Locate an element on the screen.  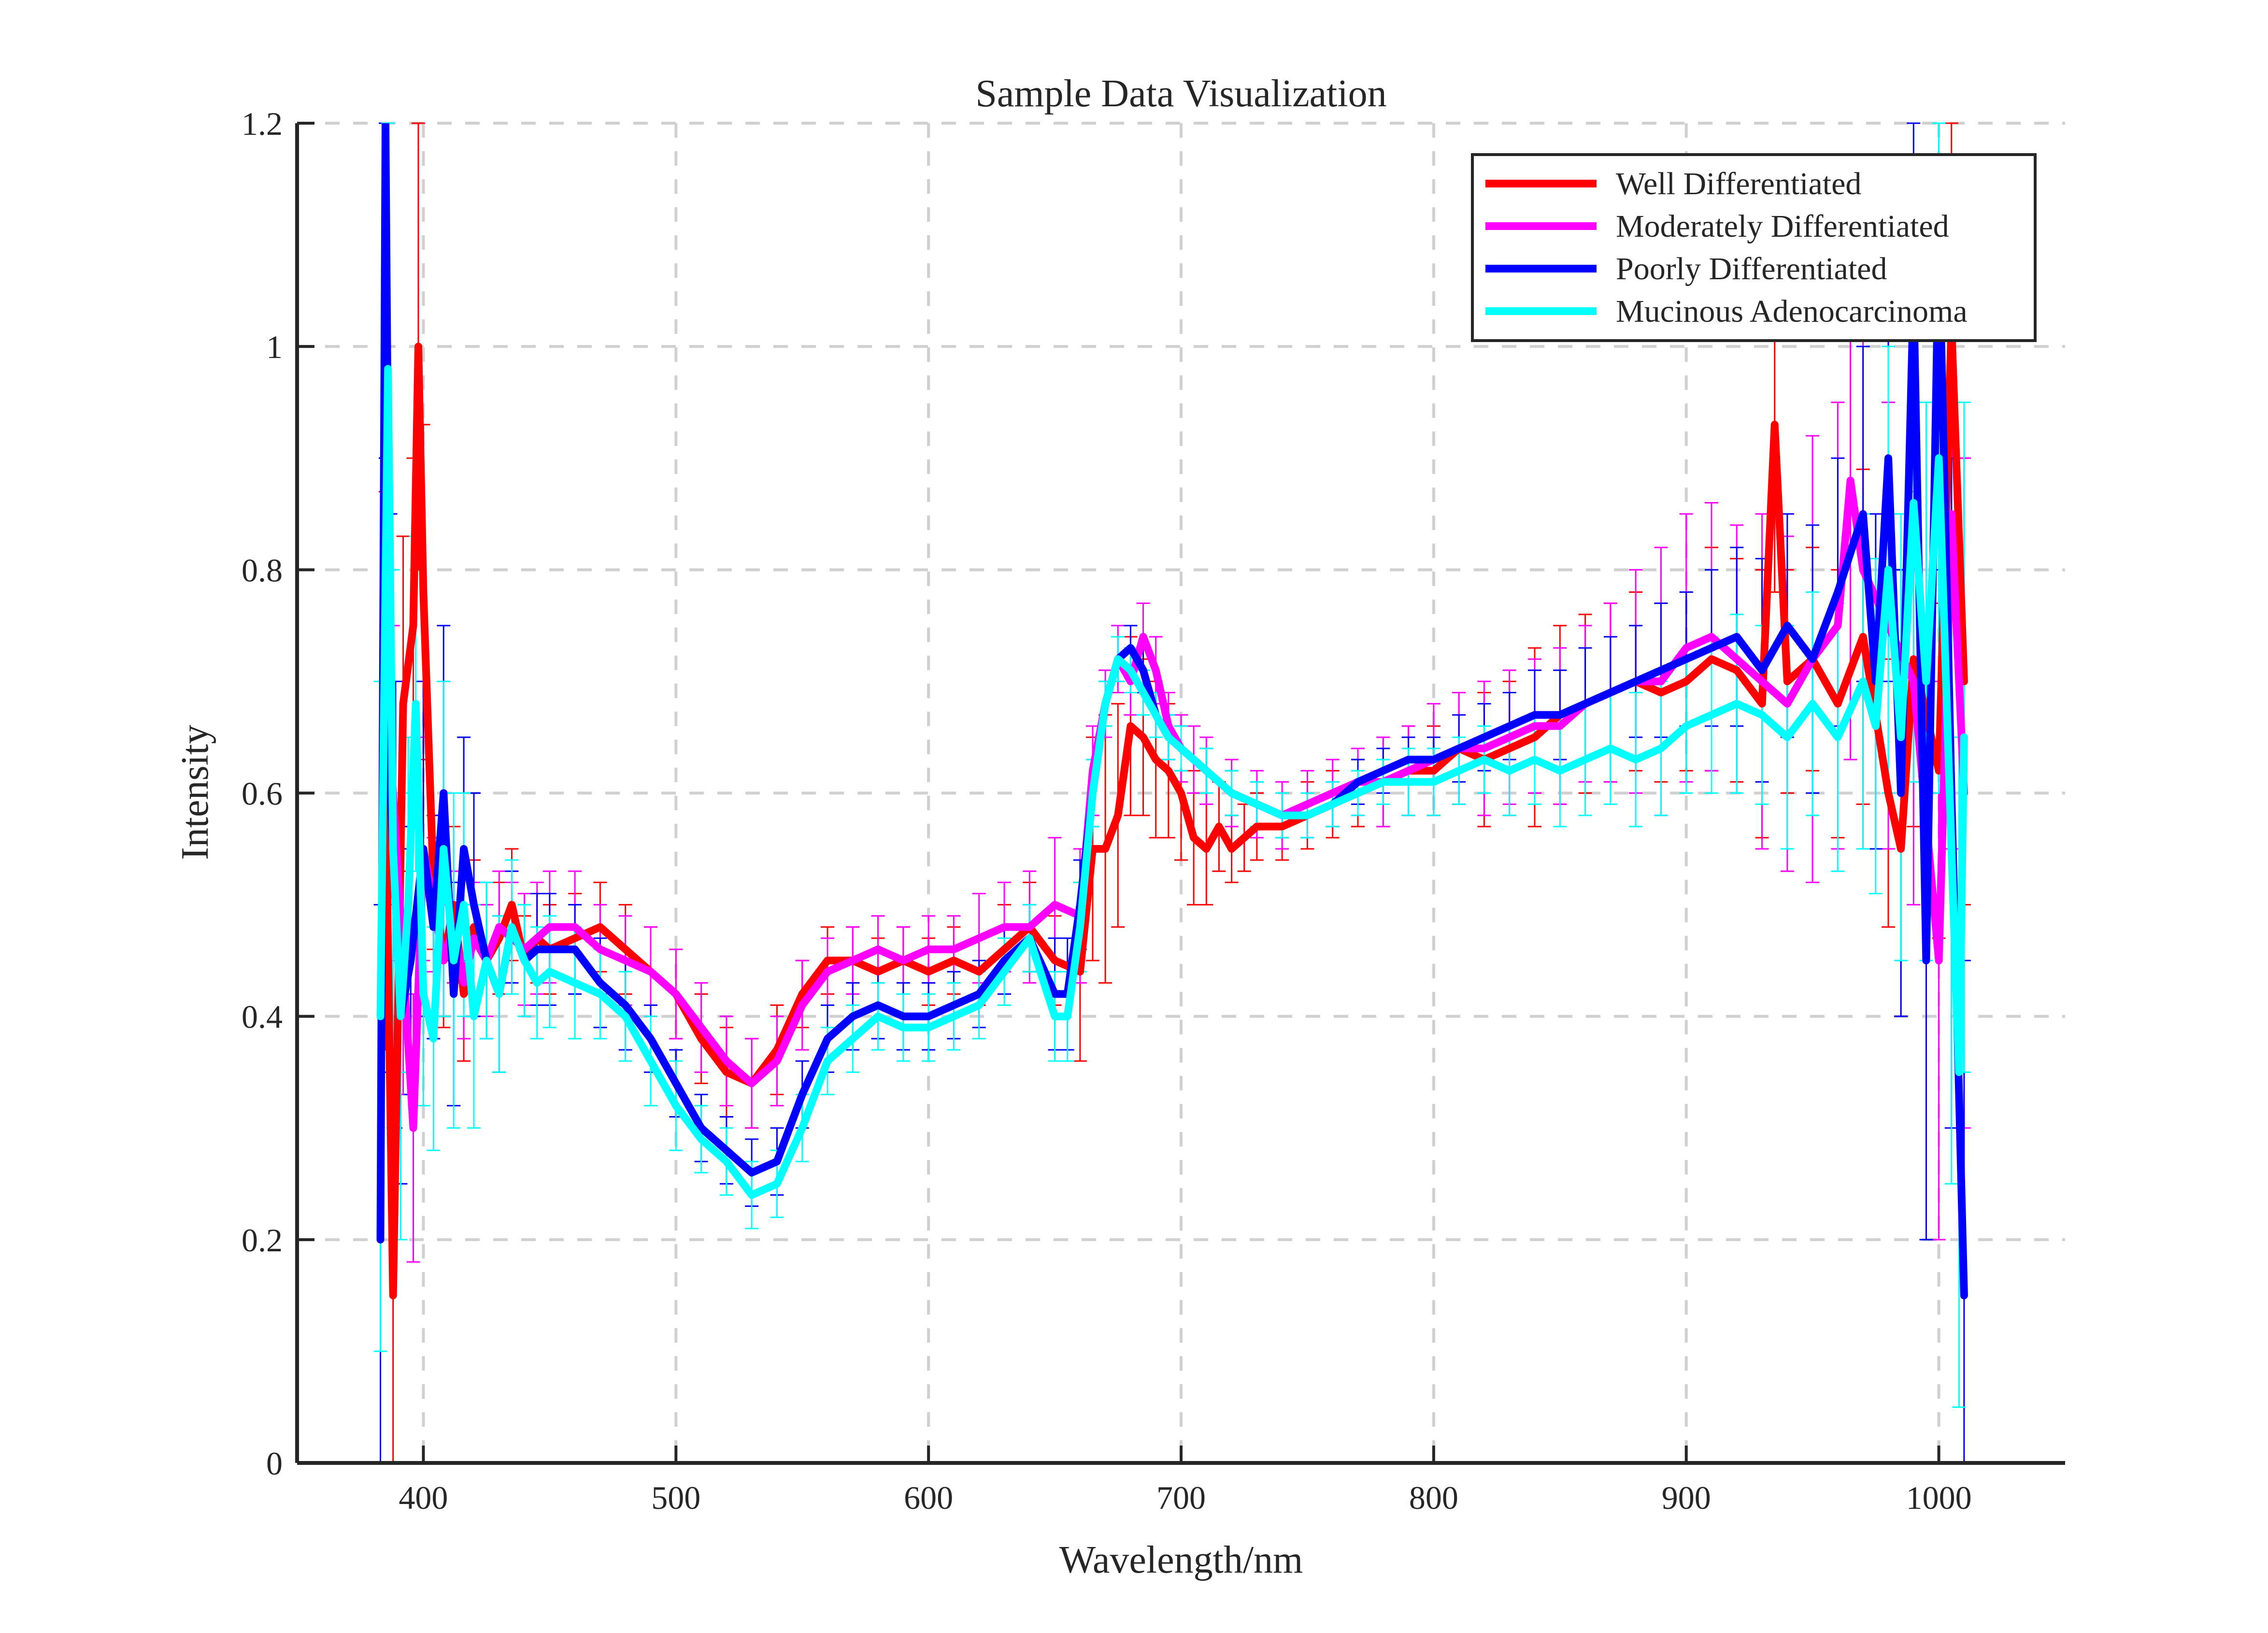
y-tick-label: 0.8 is located at coordinates (262, 570).